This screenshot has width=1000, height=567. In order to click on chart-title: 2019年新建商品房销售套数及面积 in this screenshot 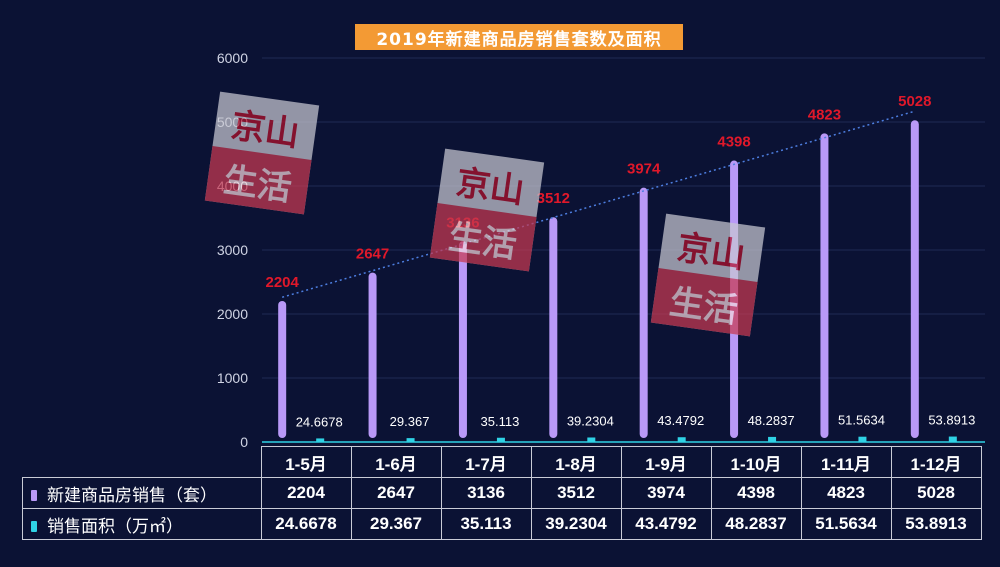, I will do `click(519, 37)`.